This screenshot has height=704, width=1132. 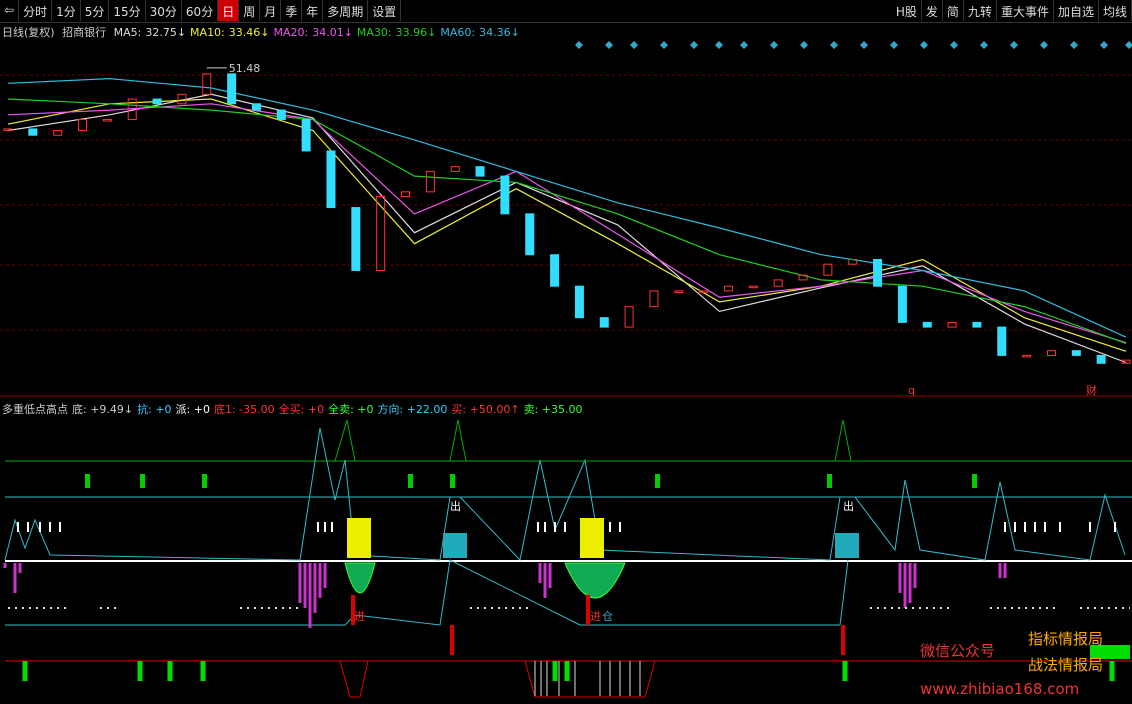 I want to click on marker-label: 财, so click(x=1091, y=390).